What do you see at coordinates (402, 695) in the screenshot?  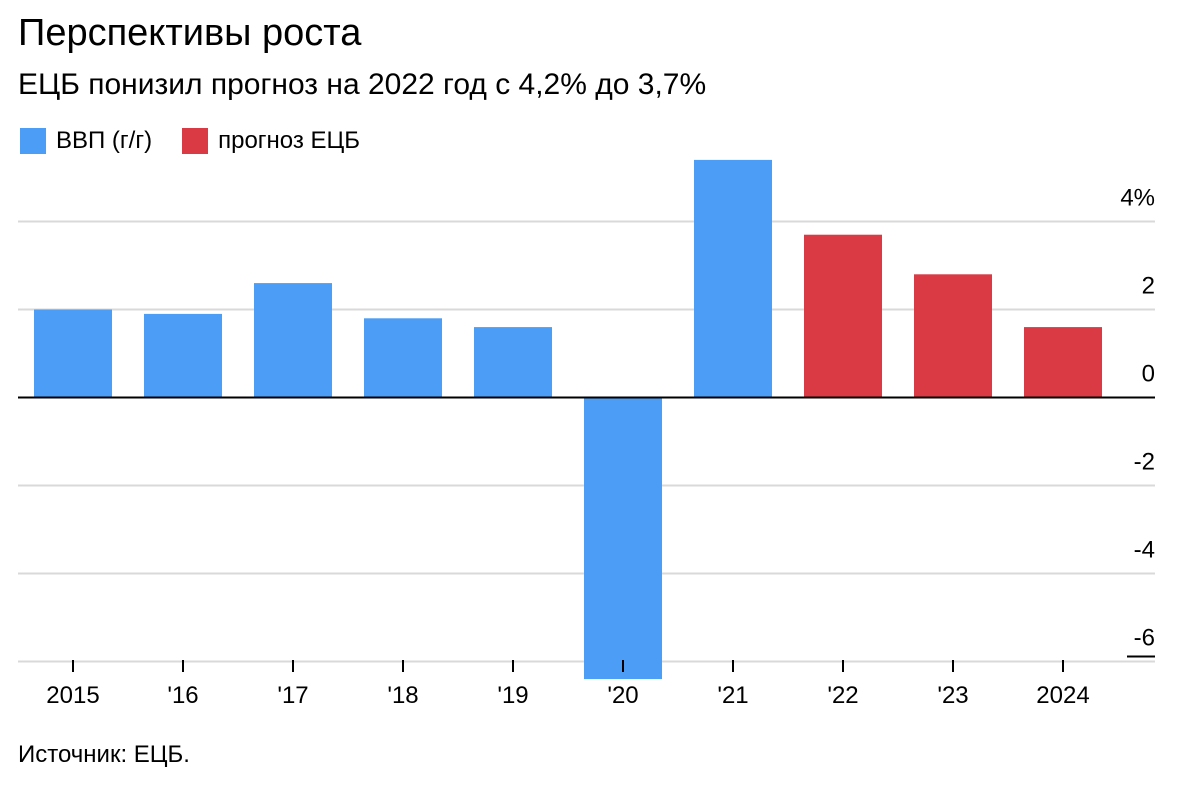 I see `x-tick-label: '18` at bounding box center [402, 695].